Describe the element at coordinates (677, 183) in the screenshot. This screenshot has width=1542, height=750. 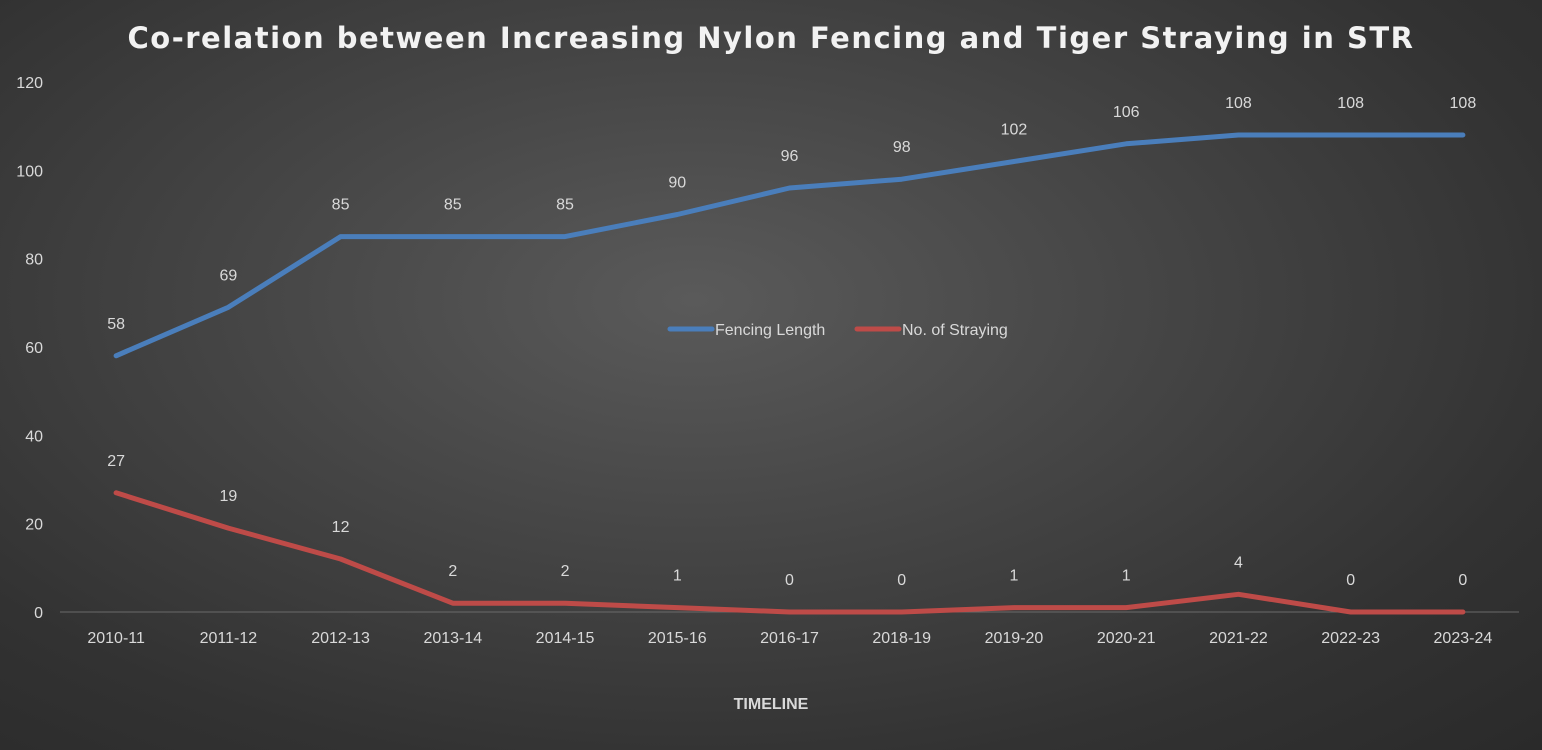
I see `data-label: 90` at that location.